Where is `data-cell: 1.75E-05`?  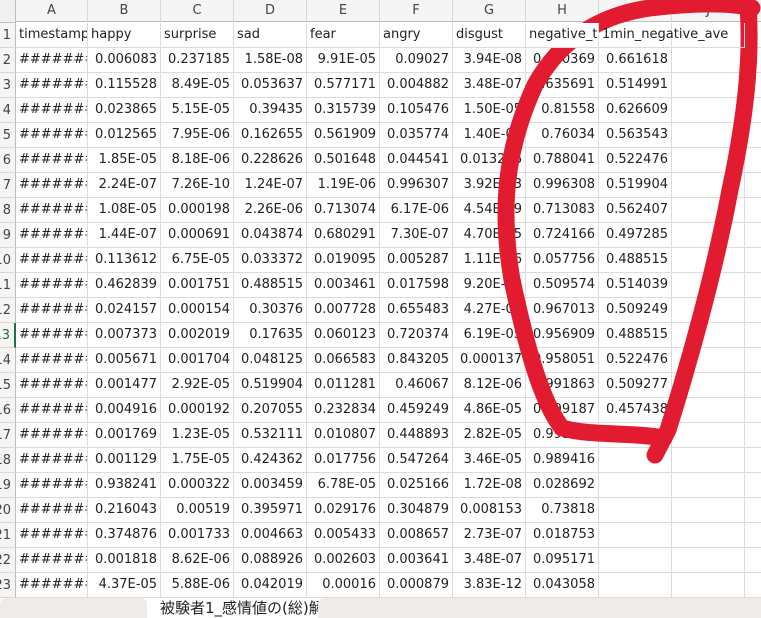 data-cell: 1.75E-05 is located at coordinates (197, 460).